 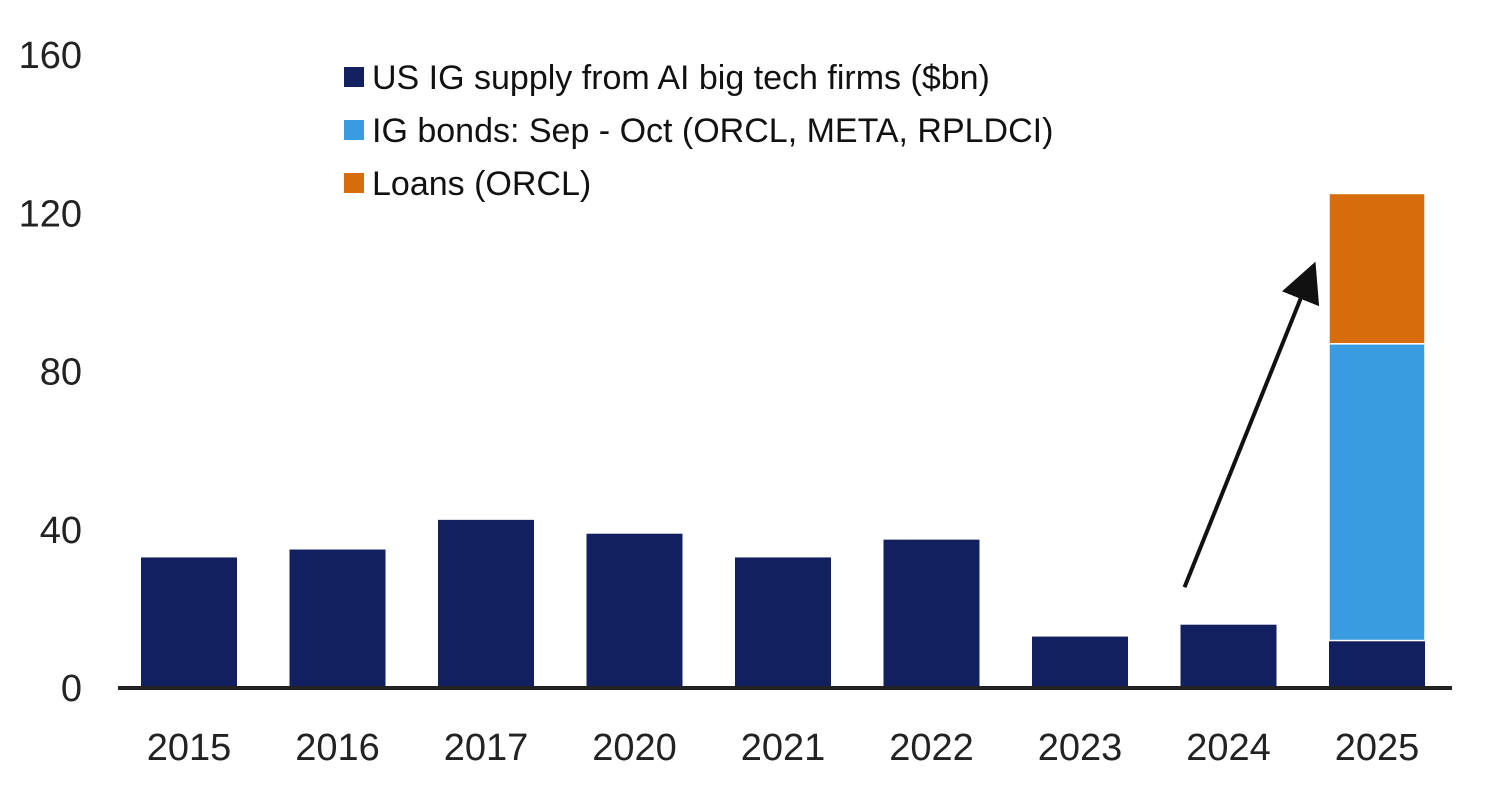 I want to click on y-tick-label: 0, so click(x=71, y=689).